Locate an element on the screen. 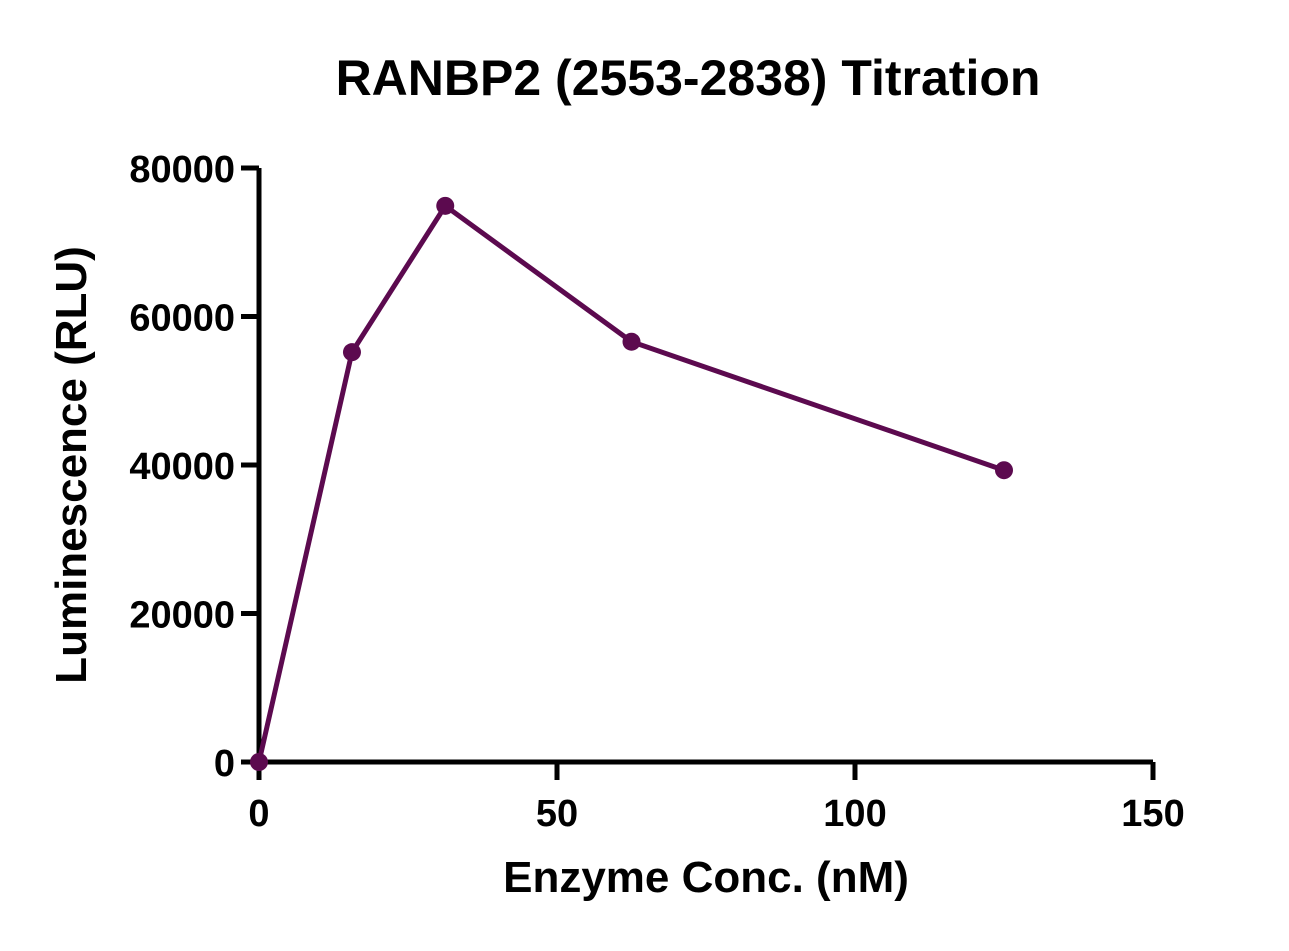 Image resolution: width=1289 pixels, height=951 pixels. x-tick-label: 50 is located at coordinates (557, 814).